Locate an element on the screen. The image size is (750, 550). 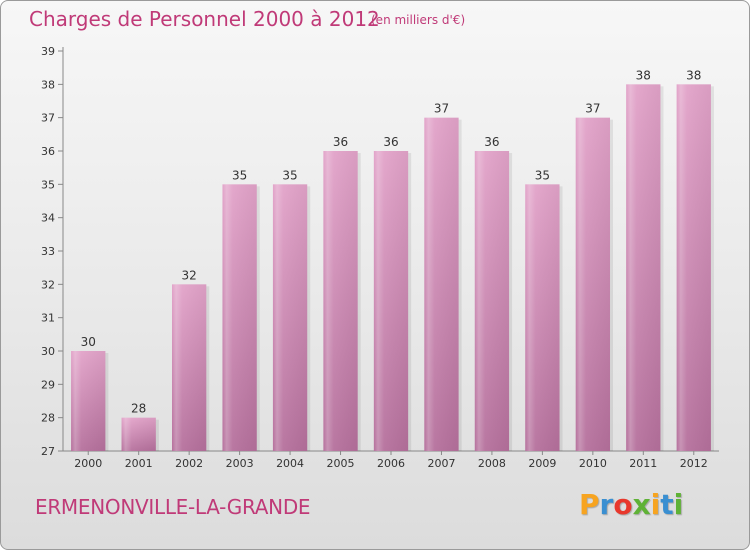
x-tick-label: 2005 is located at coordinates (341, 463).